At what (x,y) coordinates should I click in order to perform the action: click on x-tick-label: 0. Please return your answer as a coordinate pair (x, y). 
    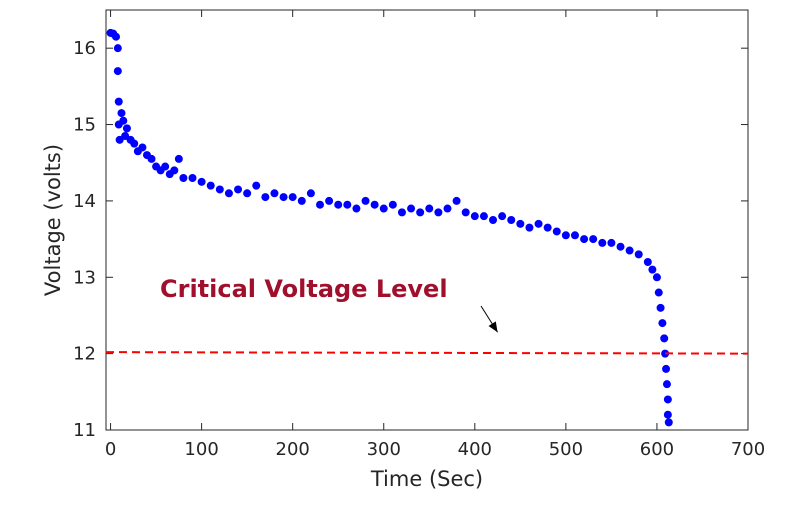
    Looking at the image, I should click on (110, 449).